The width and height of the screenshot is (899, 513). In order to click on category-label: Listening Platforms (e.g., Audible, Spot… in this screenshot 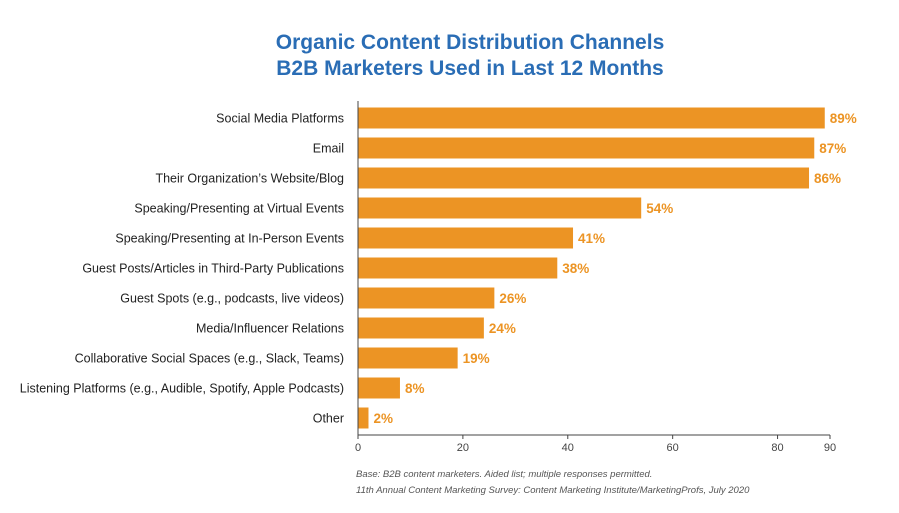, I will do `click(182, 389)`.